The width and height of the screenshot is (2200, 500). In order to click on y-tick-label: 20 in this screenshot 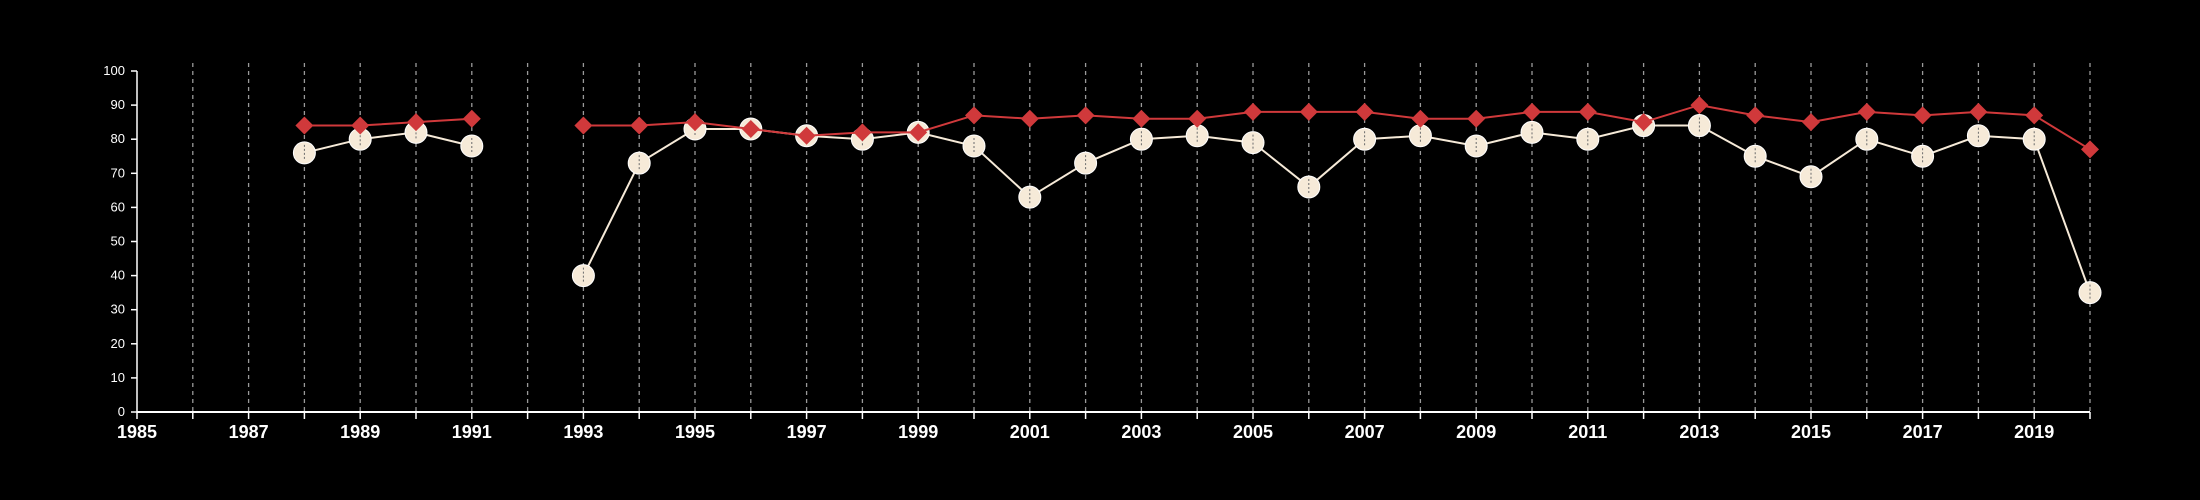, I will do `click(118, 343)`.